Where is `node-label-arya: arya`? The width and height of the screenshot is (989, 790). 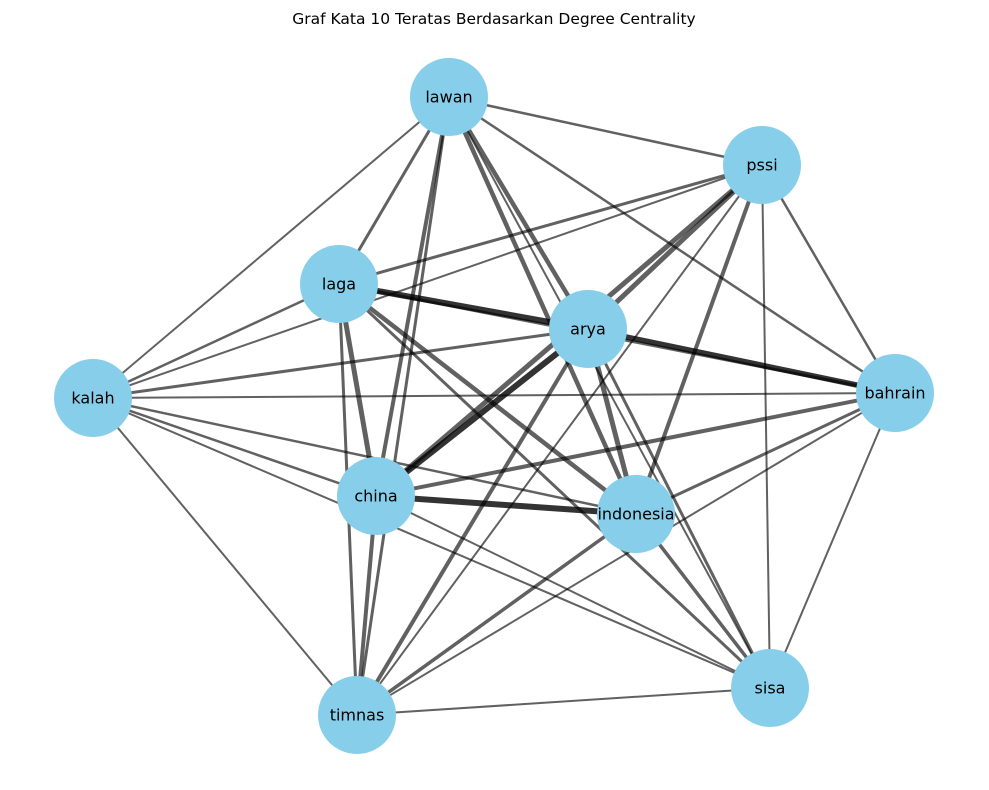 node-label-arya: arya is located at coordinates (588, 329).